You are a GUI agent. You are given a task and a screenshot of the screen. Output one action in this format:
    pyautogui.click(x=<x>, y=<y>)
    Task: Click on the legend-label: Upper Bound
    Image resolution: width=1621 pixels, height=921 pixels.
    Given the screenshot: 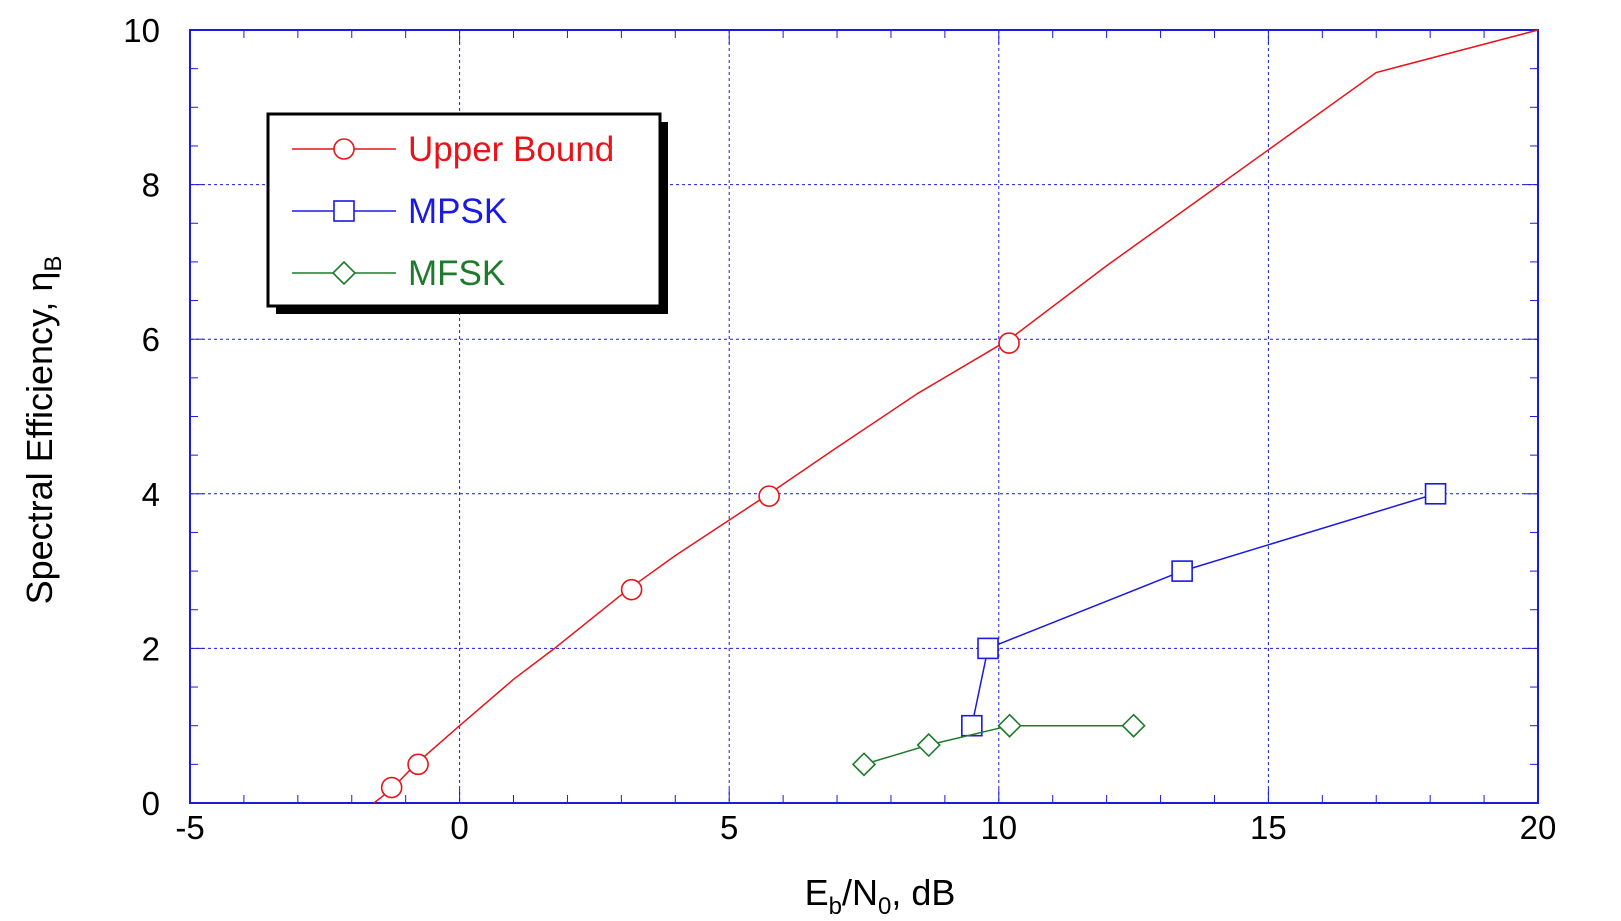 What is the action you would take?
    pyautogui.click(x=511, y=149)
    